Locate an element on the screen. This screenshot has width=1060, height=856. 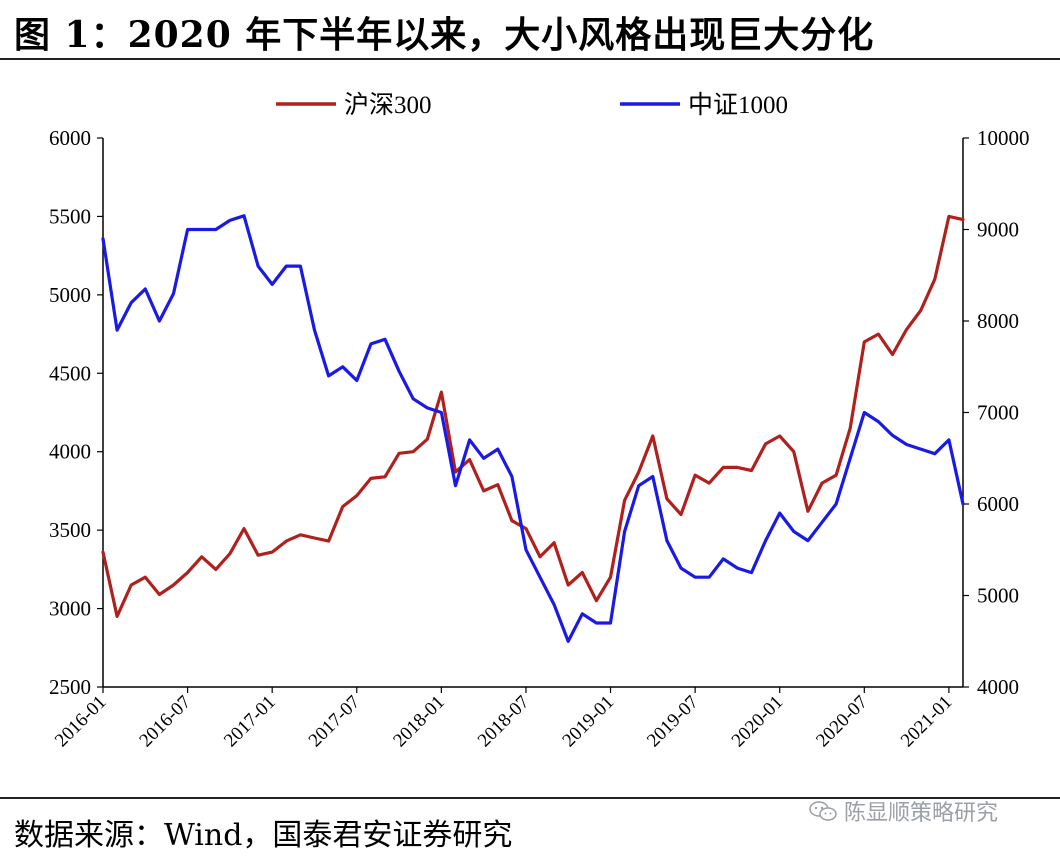
x-tick-label: 2019-07 is located at coordinates (673, 722).